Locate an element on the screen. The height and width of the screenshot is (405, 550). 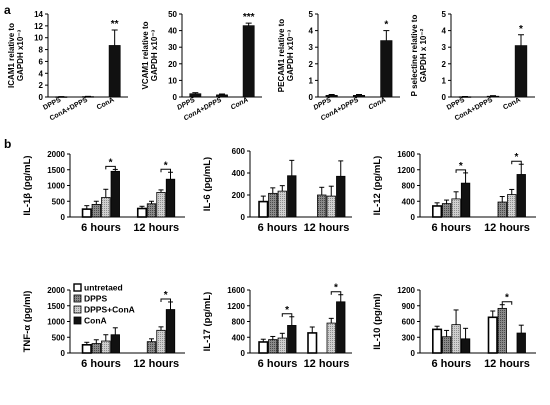
x-tick-label: ConA is located at coordinates (377, 104).